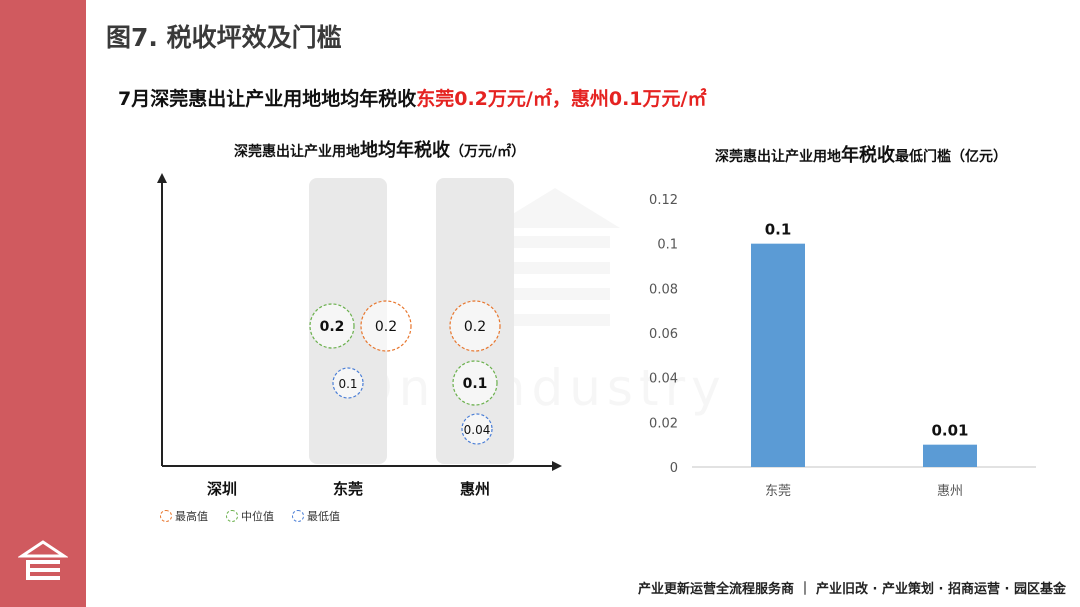 The height and width of the screenshot is (607, 1080). What do you see at coordinates (43, 560) in the screenshot?
I see `company-logo-icon` at bounding box center [43, 560].